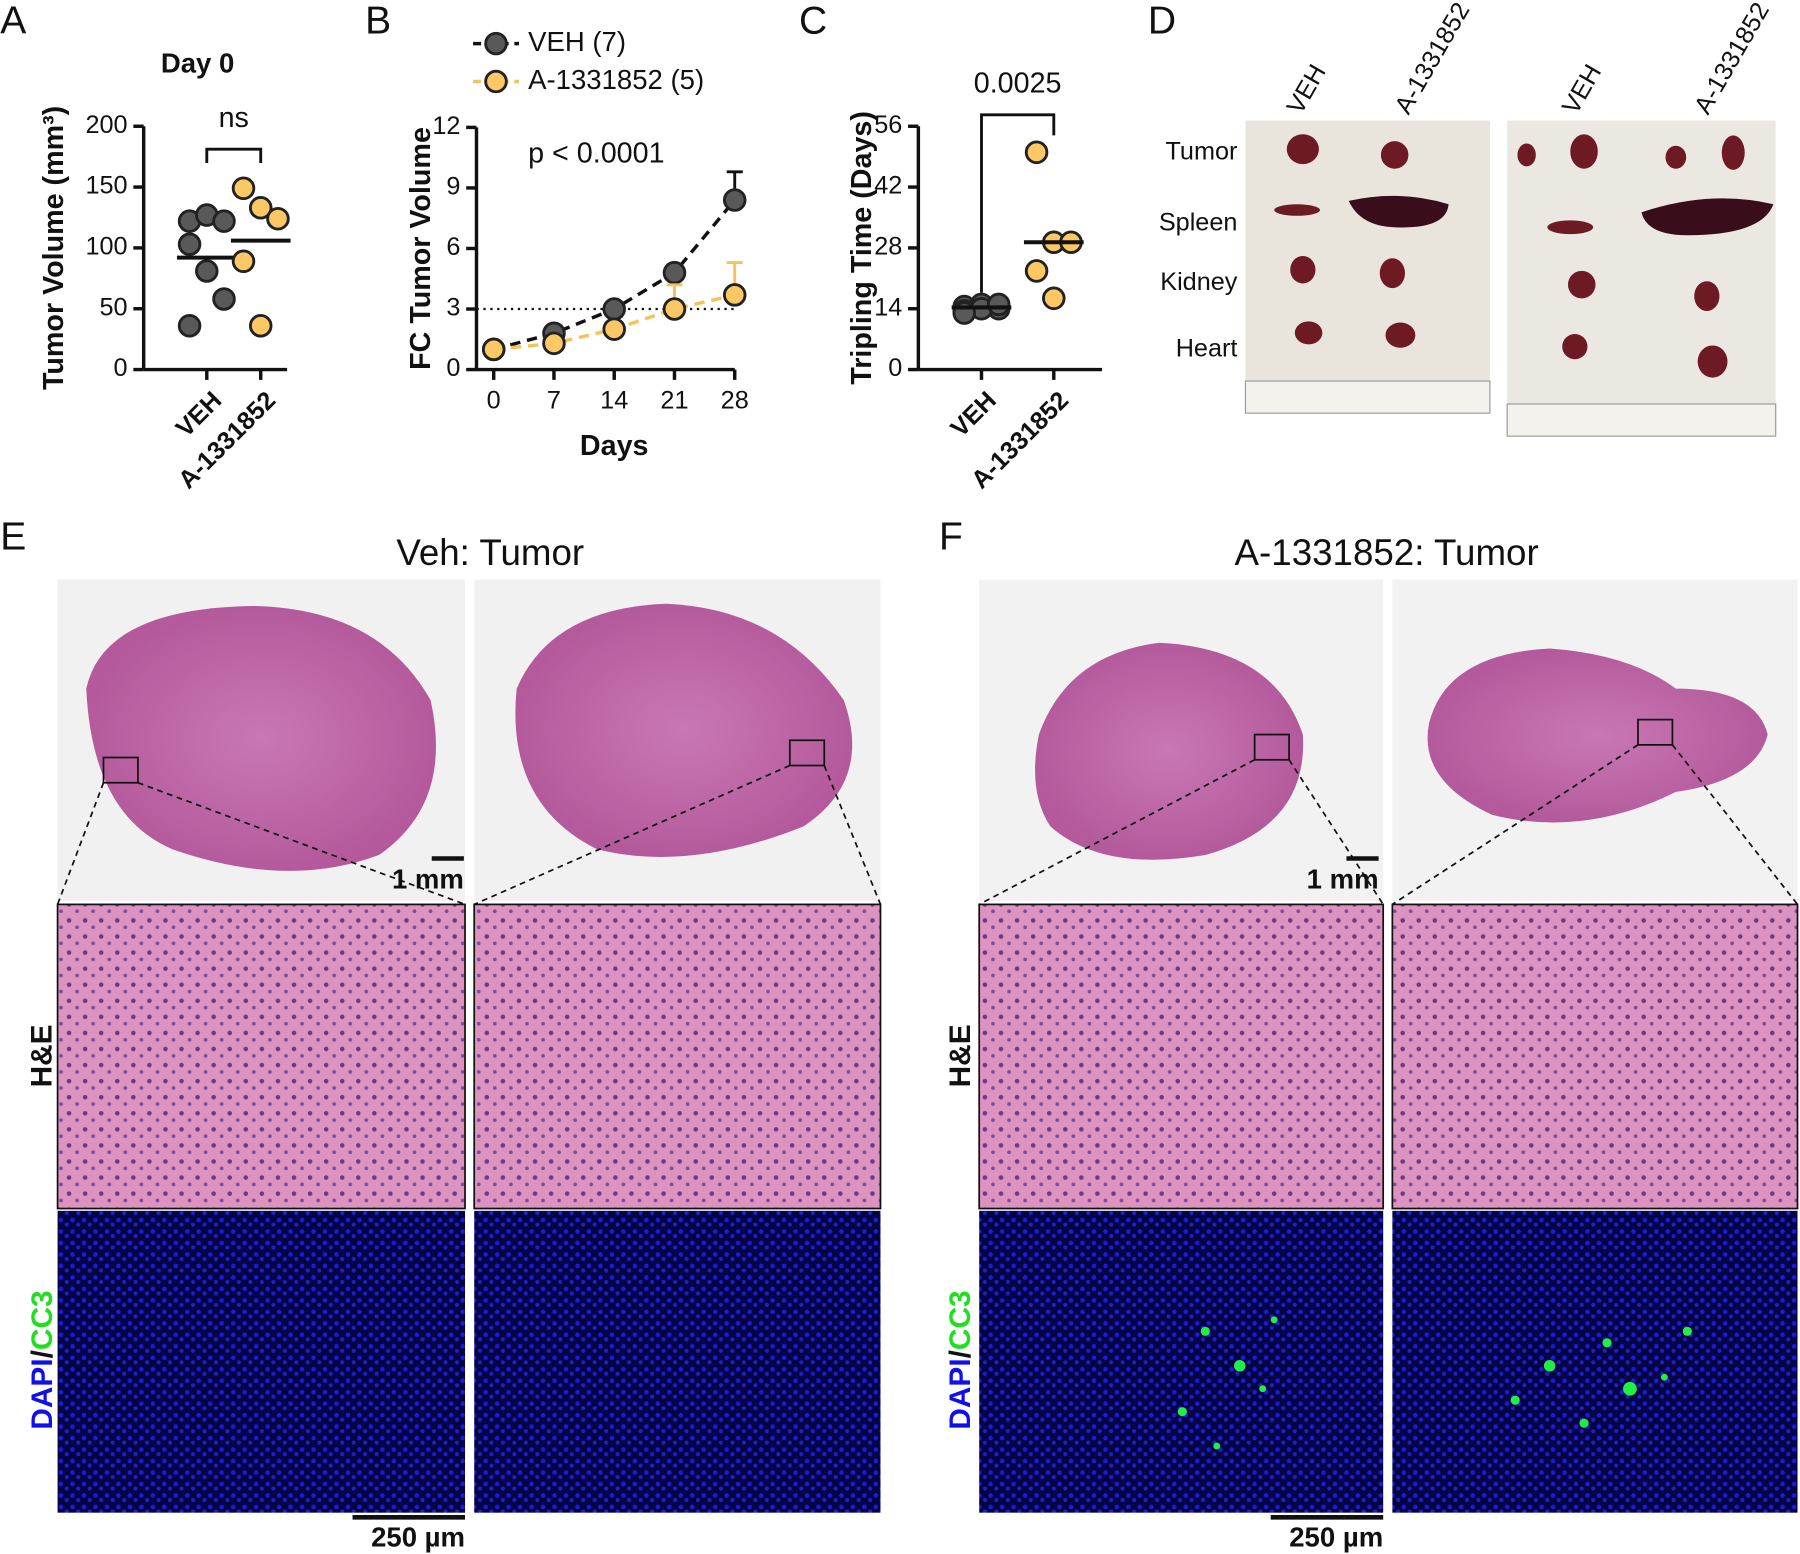 The width and height of the screenshot is (1800, 1554). Describe the element at coordinates (614, 446) in the screenshot. I see `x-axis-label: Days` at that location.